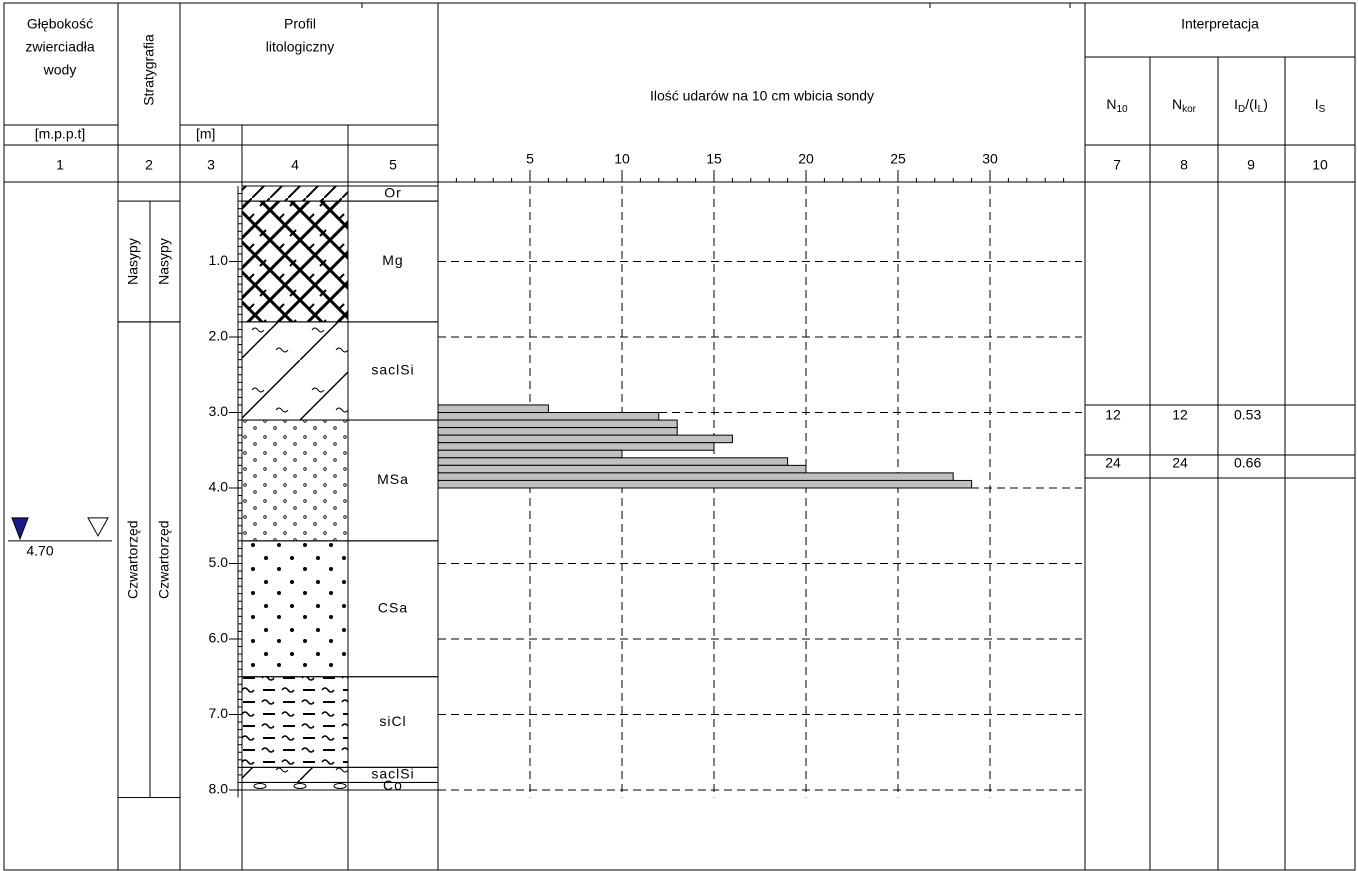  Describe the element at coordinates (219, 336) in the screenshot. I see `y-tick-label: 2.0` at that location.